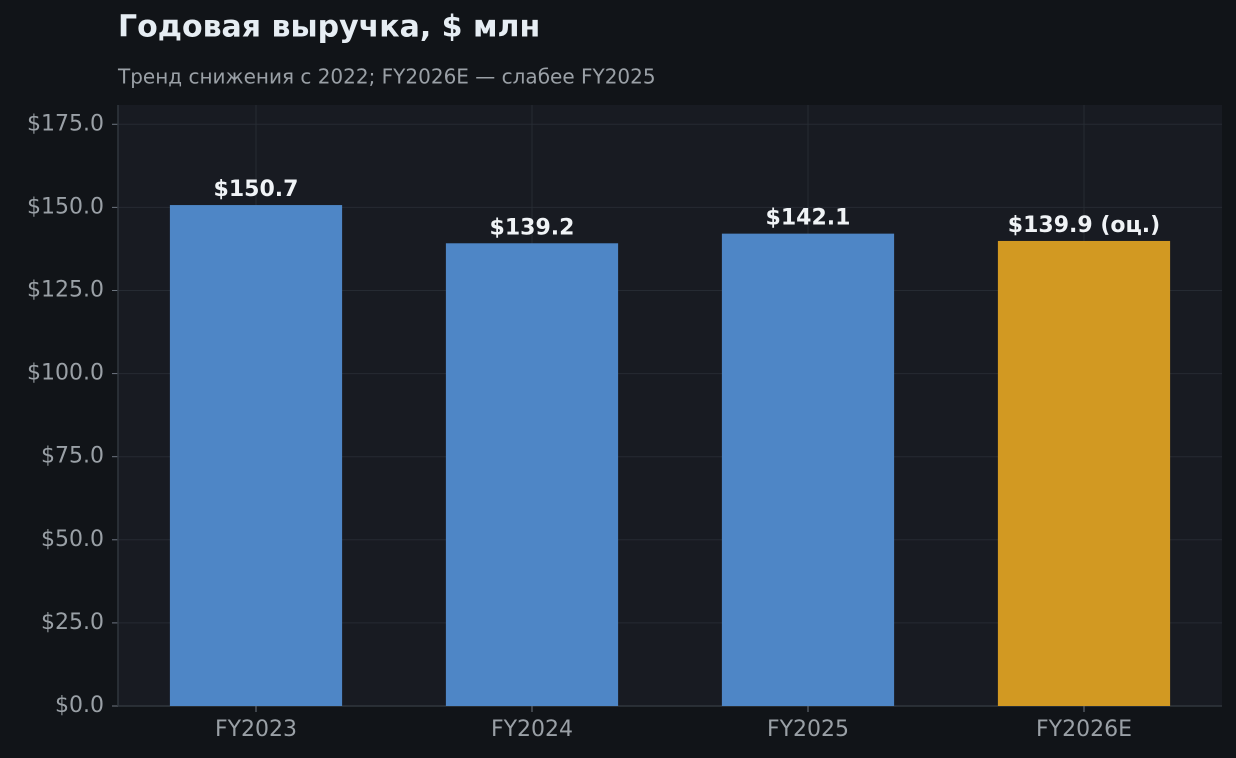 The height and width of the screenshot is (758, 1236). I want to click on value-label: $139.9 (оц.), so click(1084, 225).